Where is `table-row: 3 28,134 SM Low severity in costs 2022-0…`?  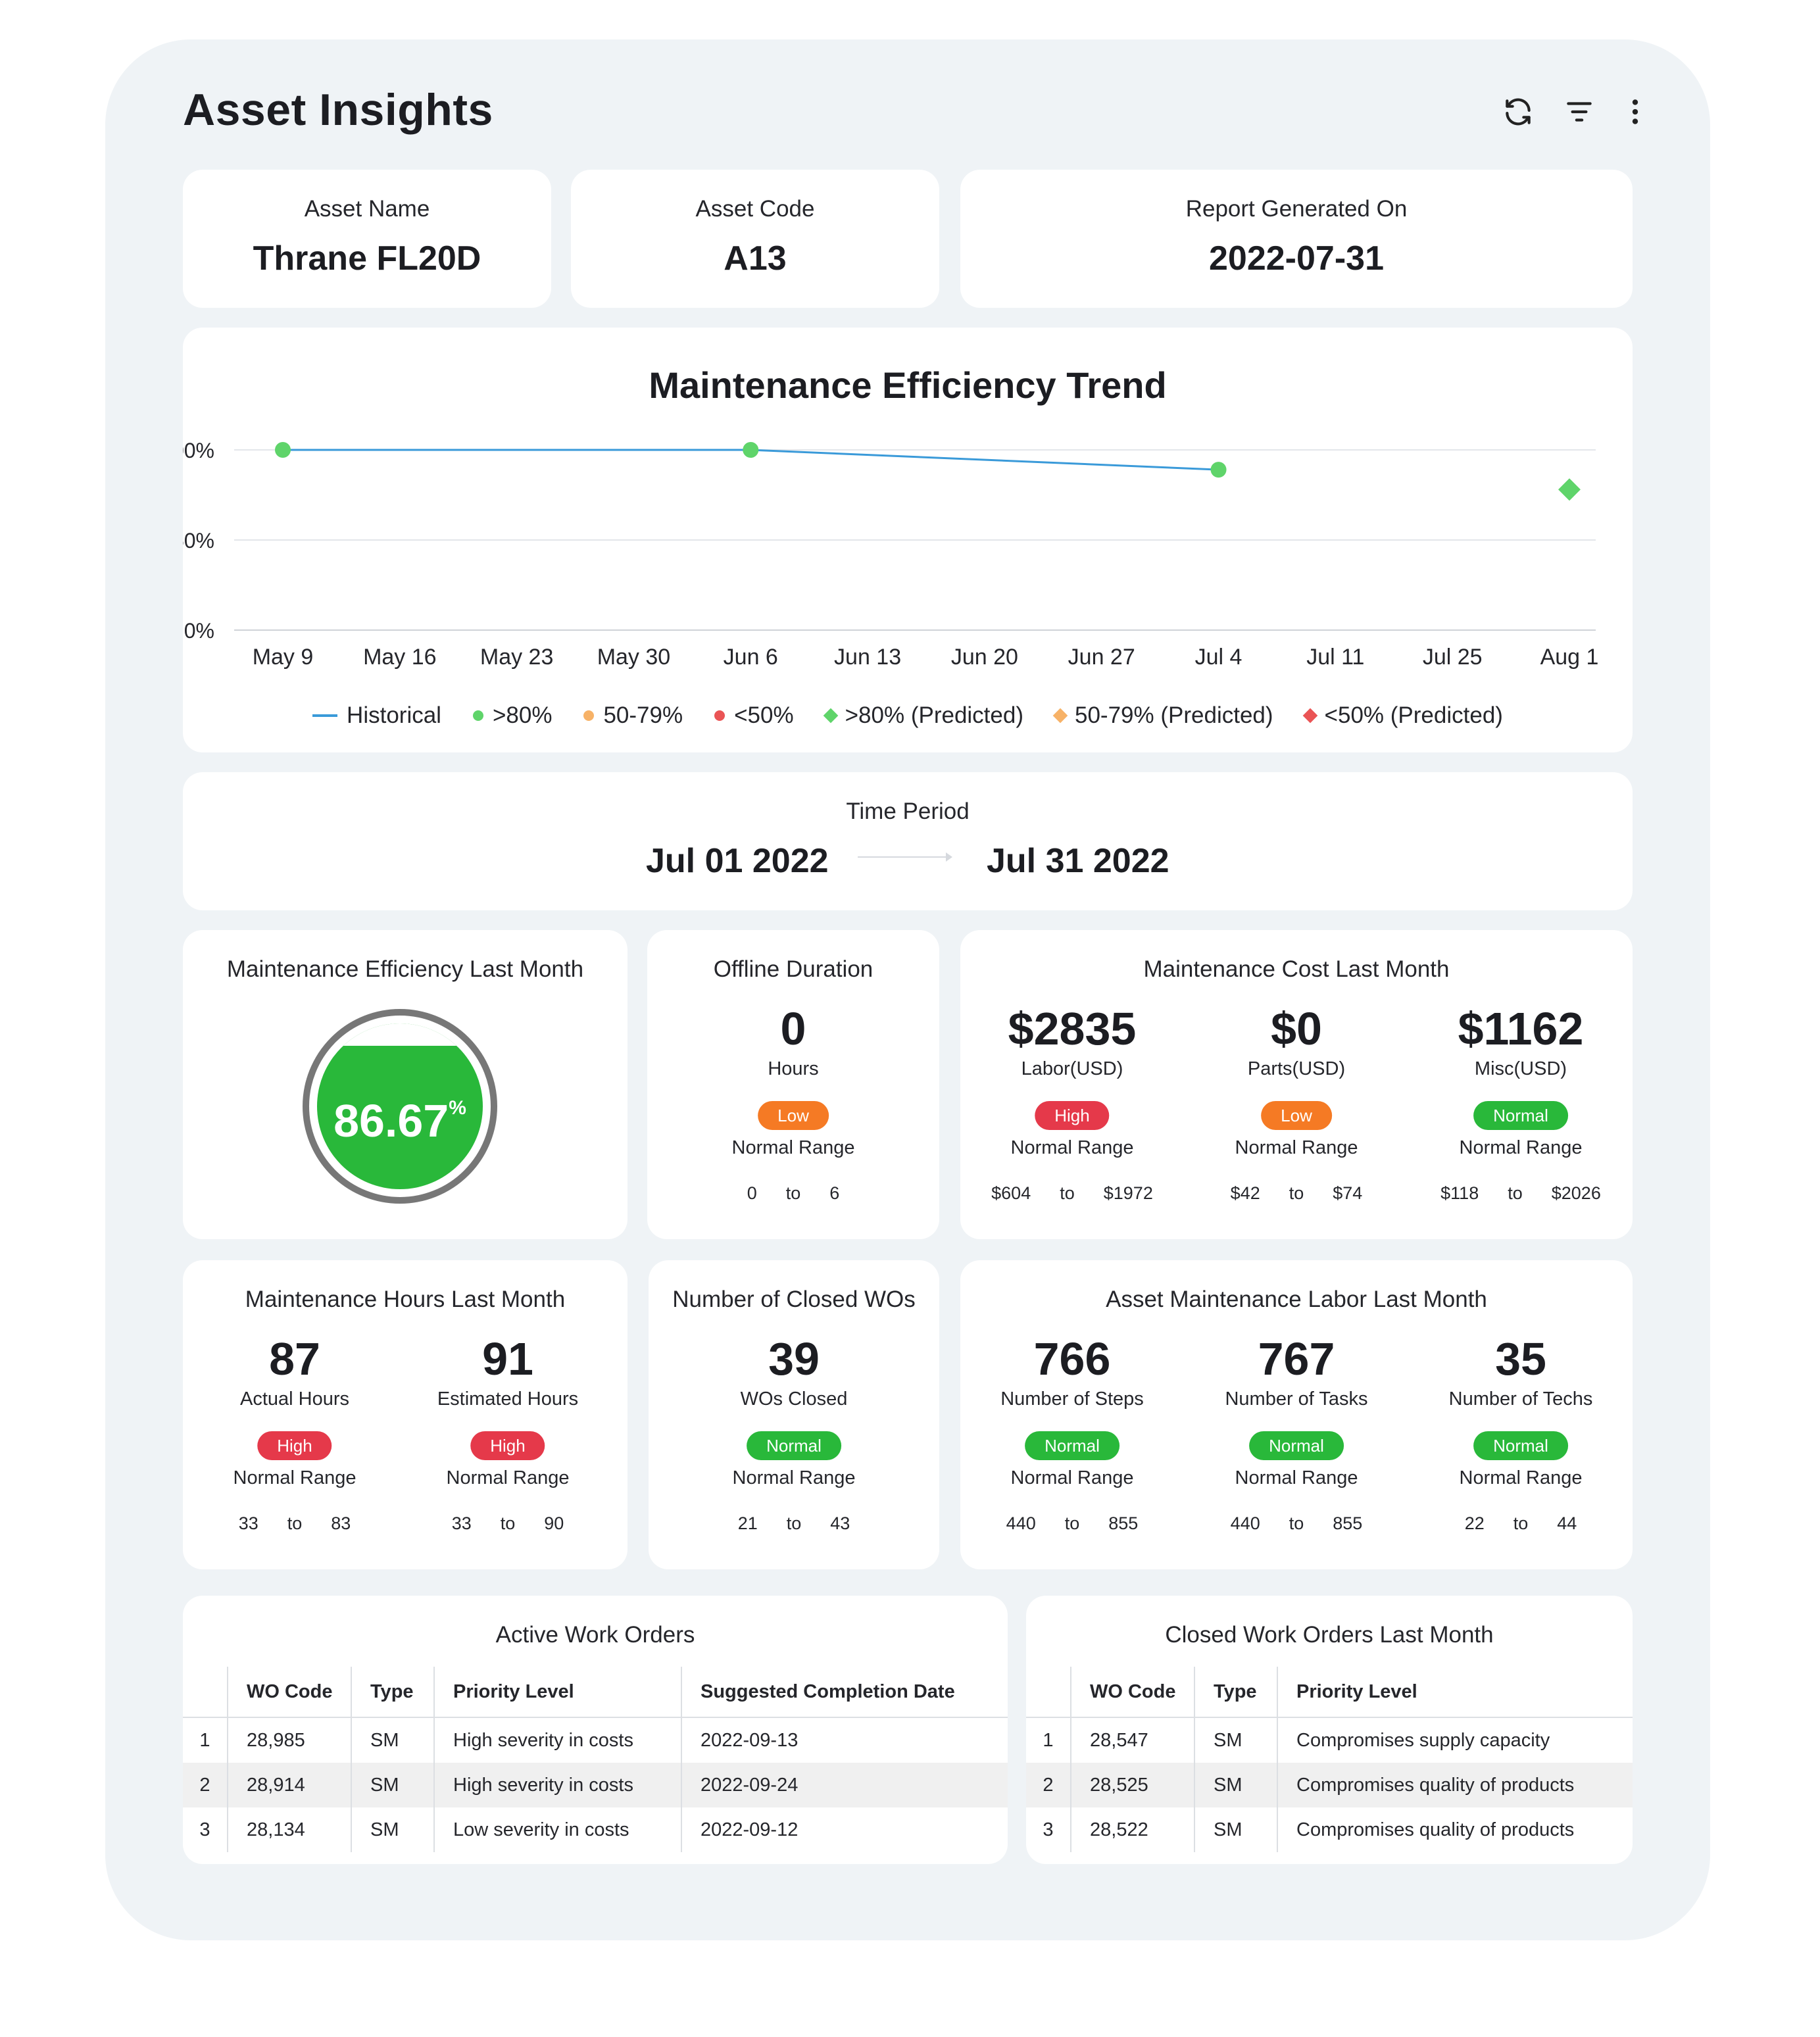
table-row: 3 28,134 SM Low severity in costs 2022-0… is located at coordinates (595, 1829).